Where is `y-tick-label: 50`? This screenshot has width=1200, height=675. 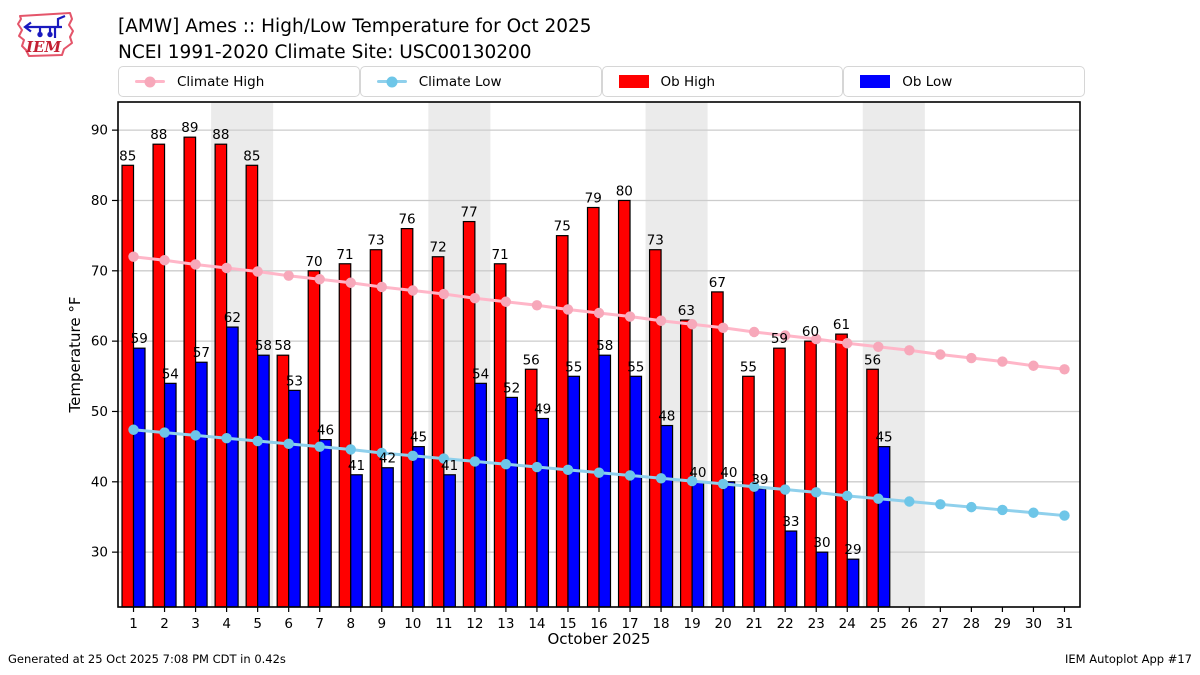 y-tick-label: 50 is located at coordinates (99, 412).